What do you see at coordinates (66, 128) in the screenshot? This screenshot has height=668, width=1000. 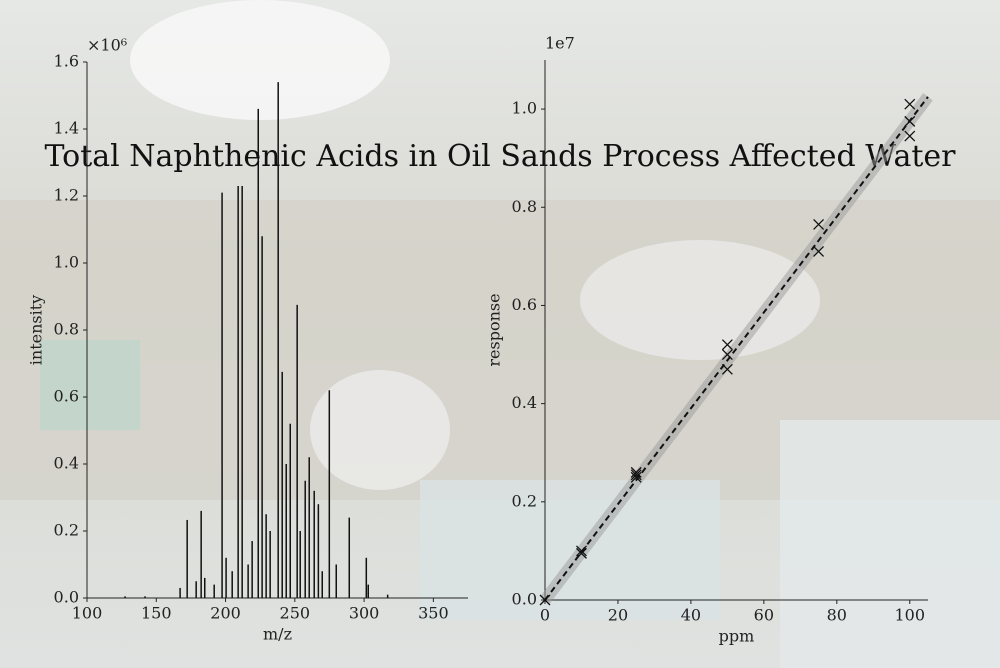 I see `y-tick-label: 1.4` at bounding box center [66, 128].